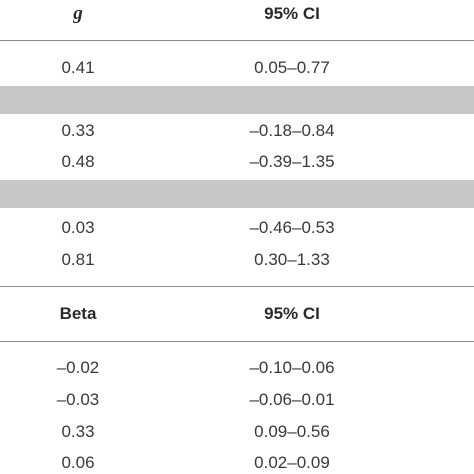 The width and height of the screenshot is (474, 474). I want to click on table-cell-beta: 0.33, so click(78, 431).